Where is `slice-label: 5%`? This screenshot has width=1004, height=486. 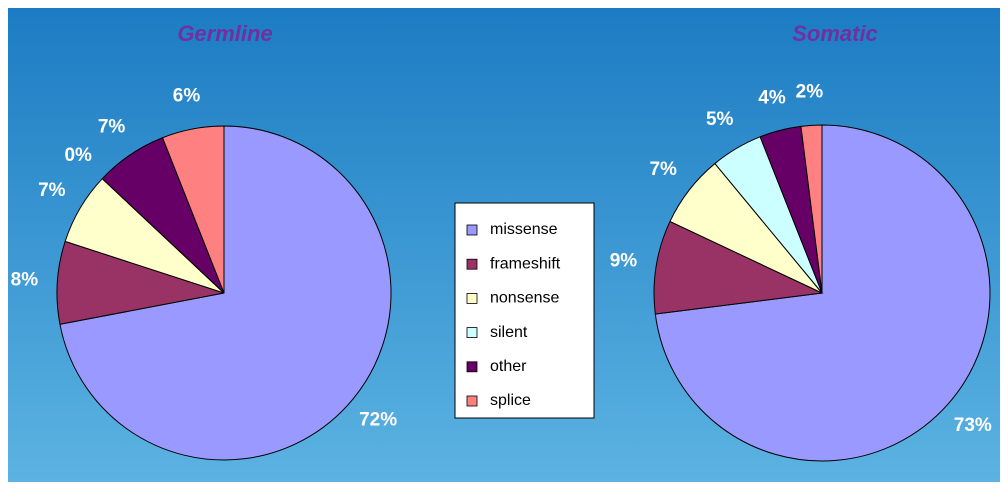
slice-label: 5% is located at coordinates (720, 119).